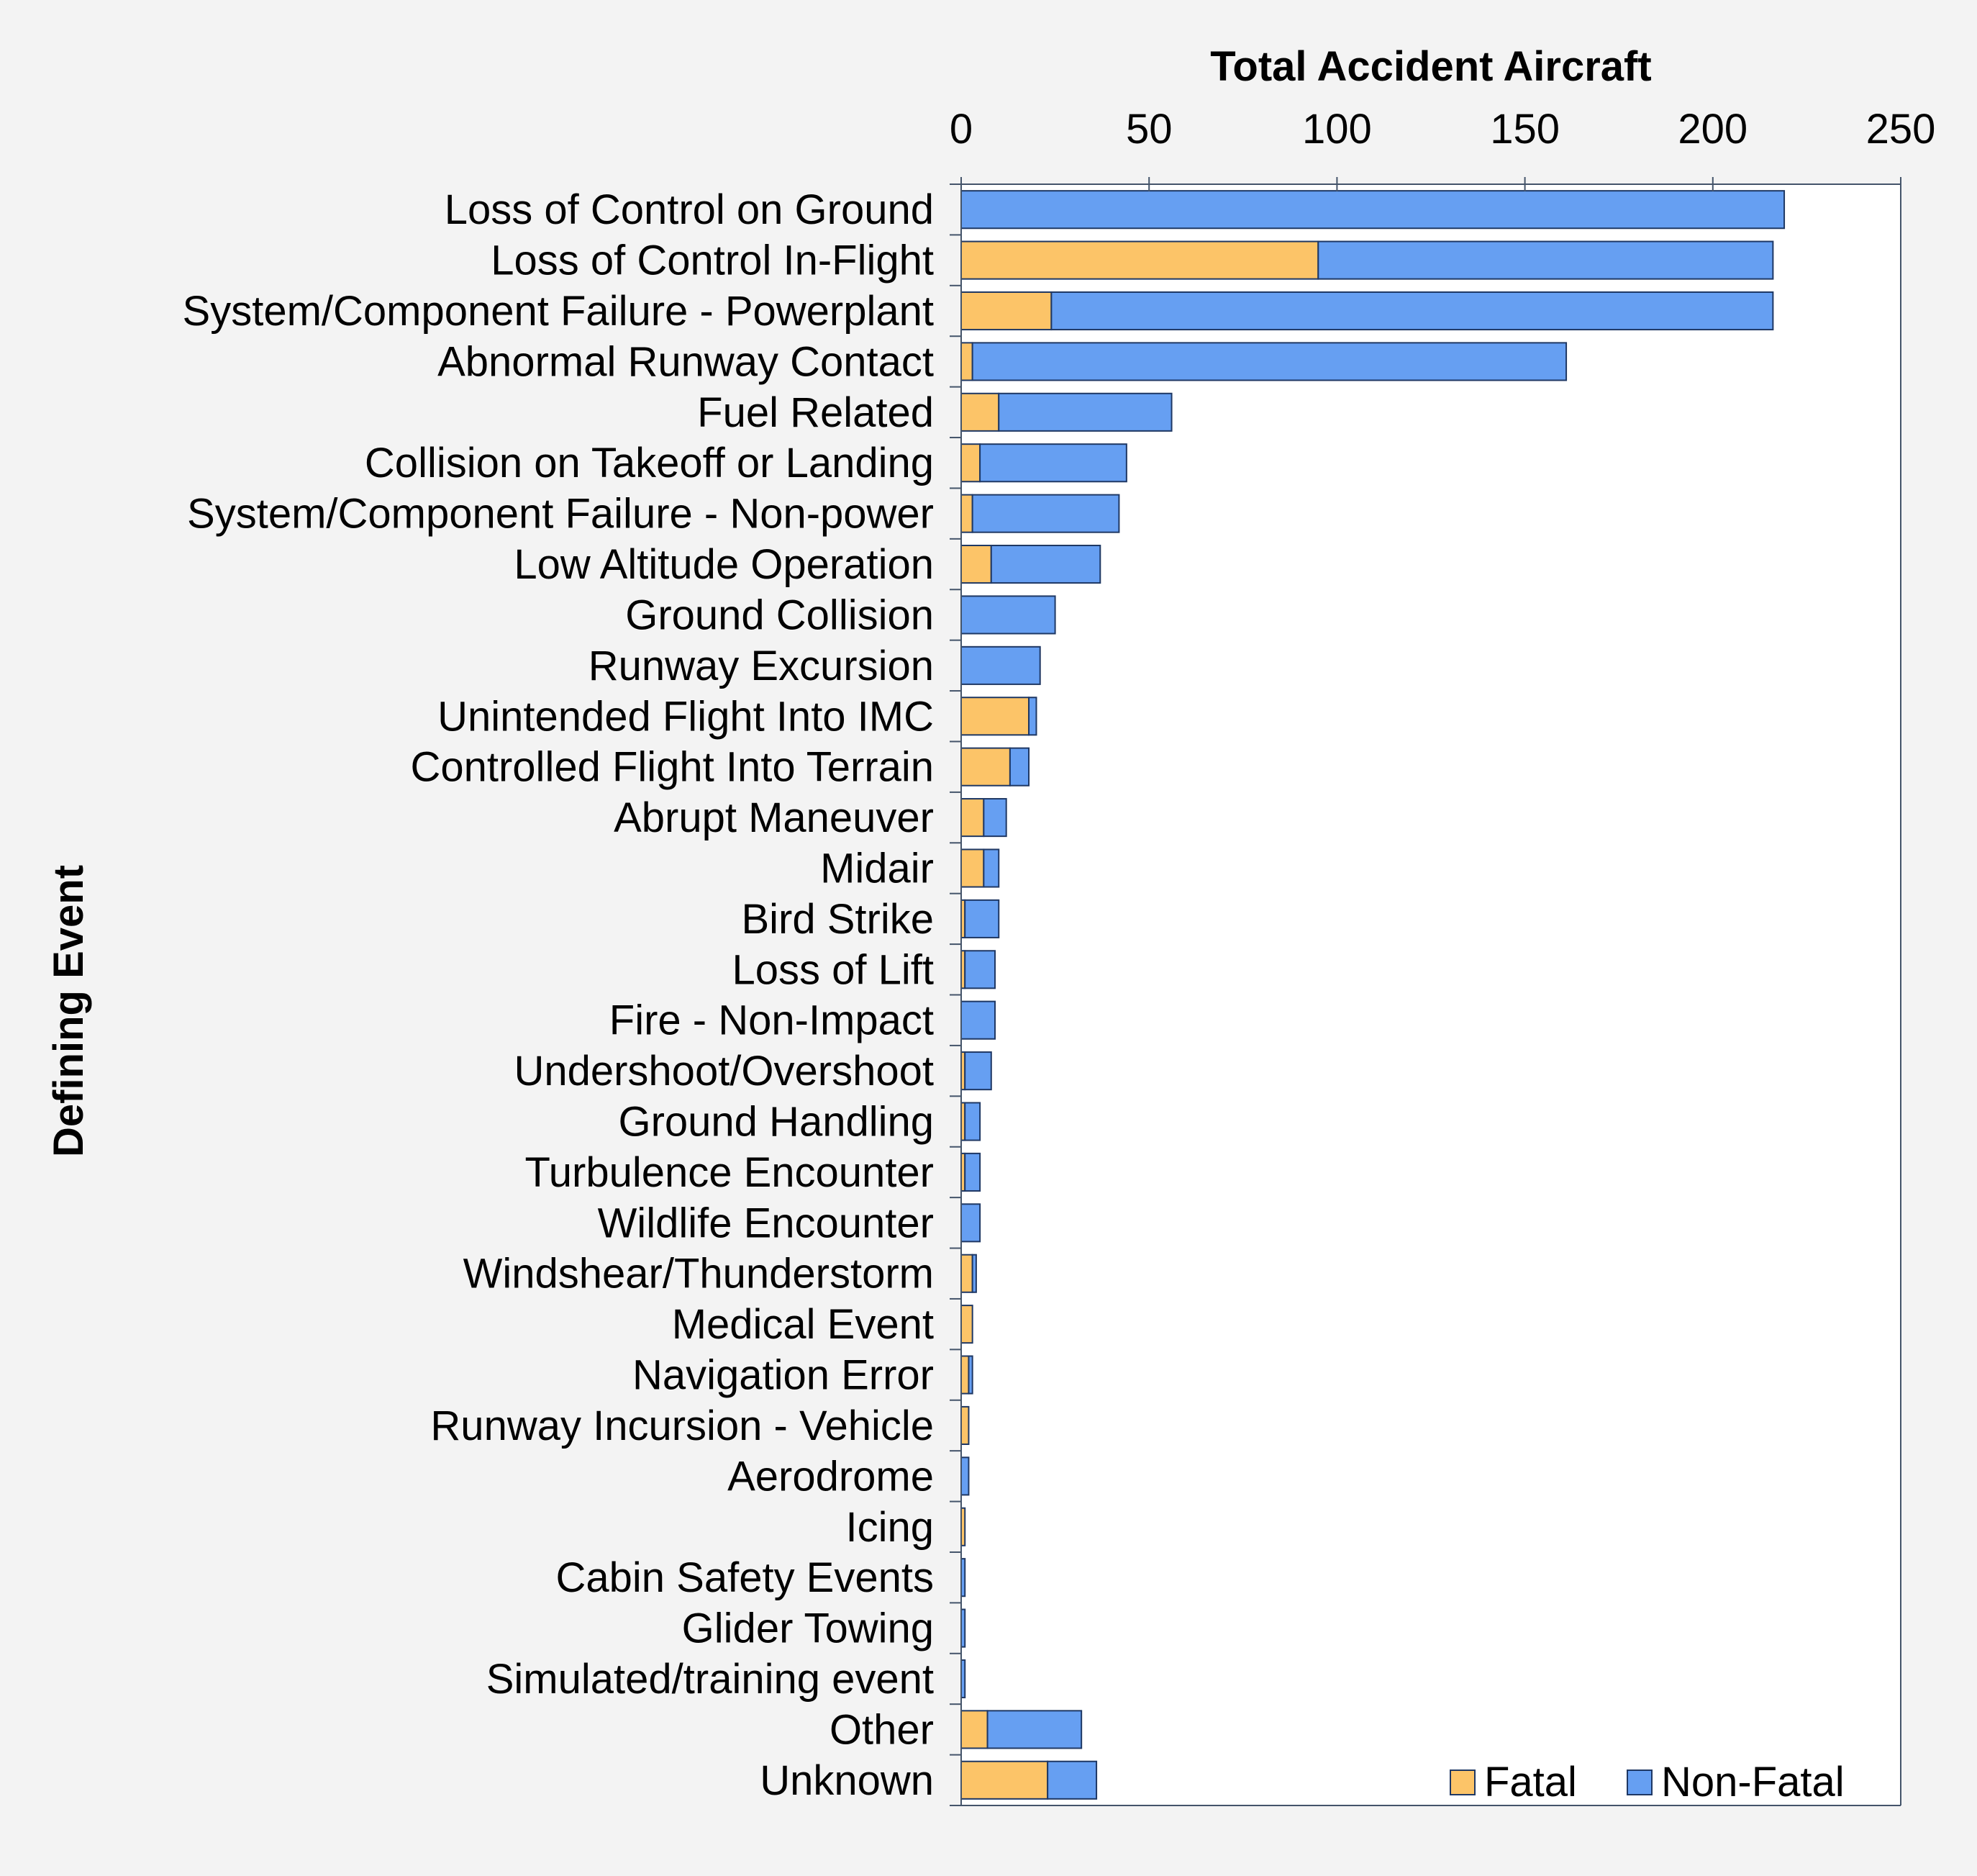 The width and height of the screenshot is (1977, 1876). Describe the element at coordinates (978, 1071) in the screenshot. I see `bar-non-fatal-undershoot-overshoot` at that location.